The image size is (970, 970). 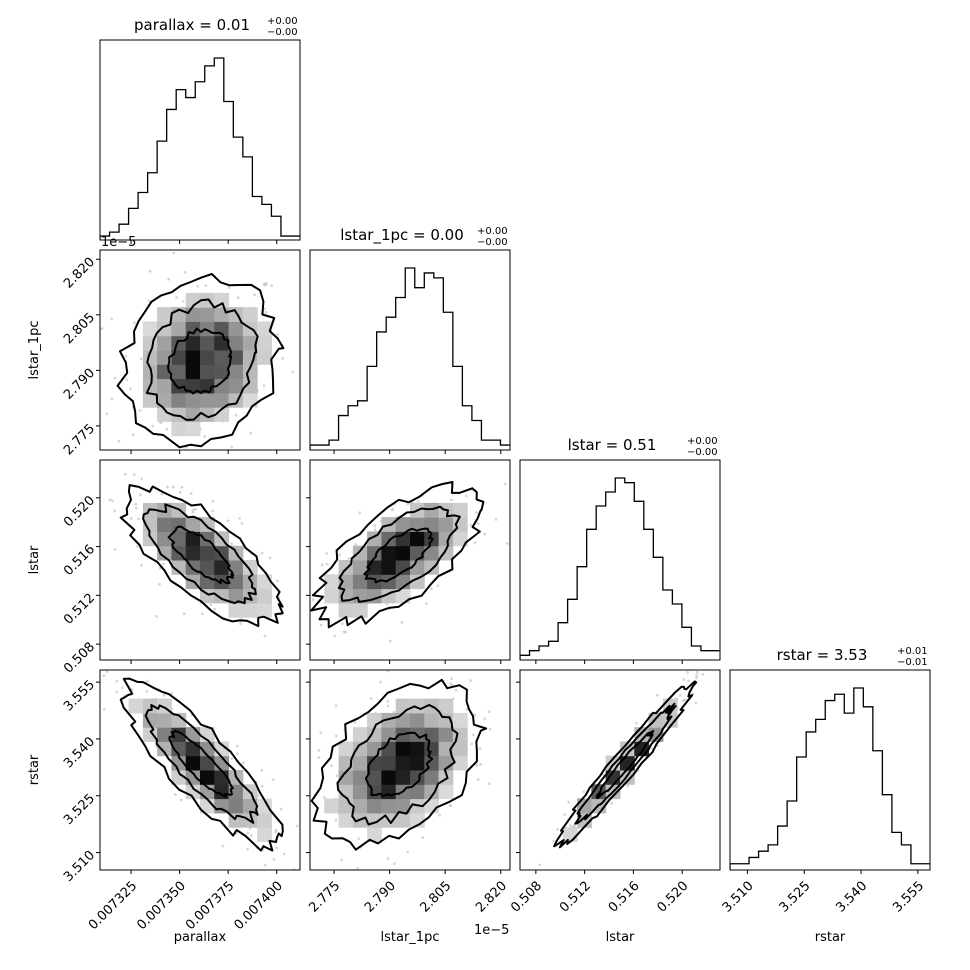 What do you see at coordinates (491, 930) in the screenshot?
I see `x-offset-label: 1e−5` at bounding box center [491, 930].